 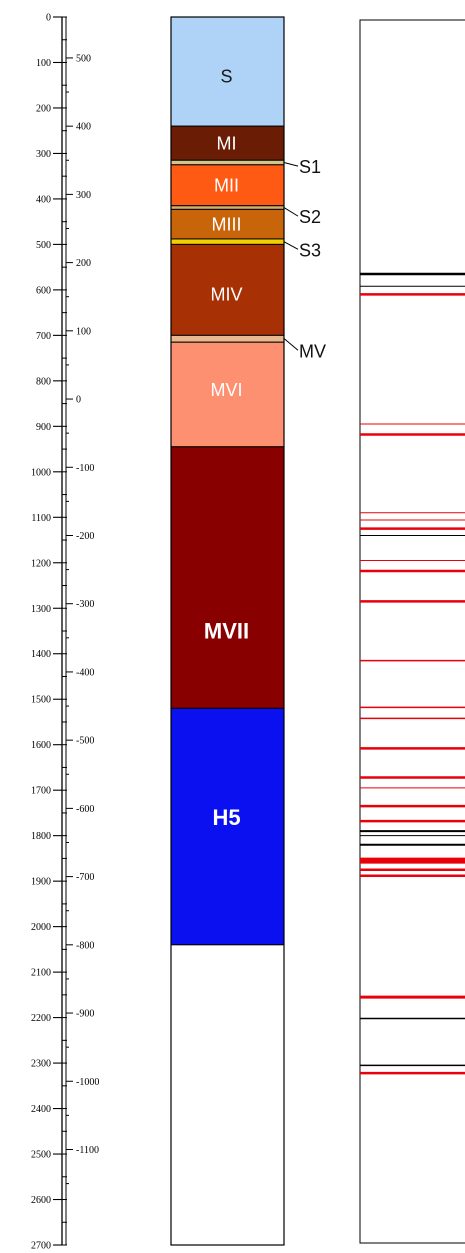 I want to click on elevation-tick-label: 0, so click(x=78, y=400).